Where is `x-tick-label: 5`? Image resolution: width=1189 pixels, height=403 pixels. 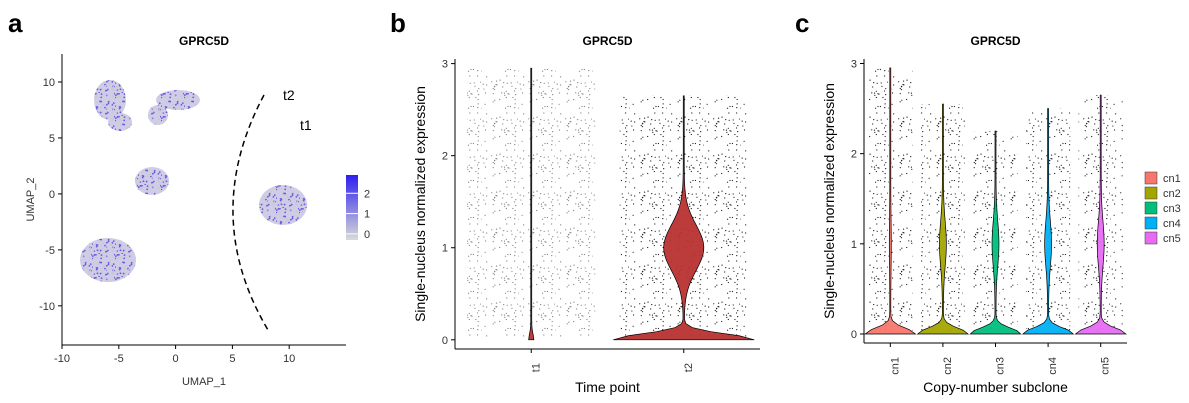 x-tick-label: 5 is located at coordinates (232, 359).